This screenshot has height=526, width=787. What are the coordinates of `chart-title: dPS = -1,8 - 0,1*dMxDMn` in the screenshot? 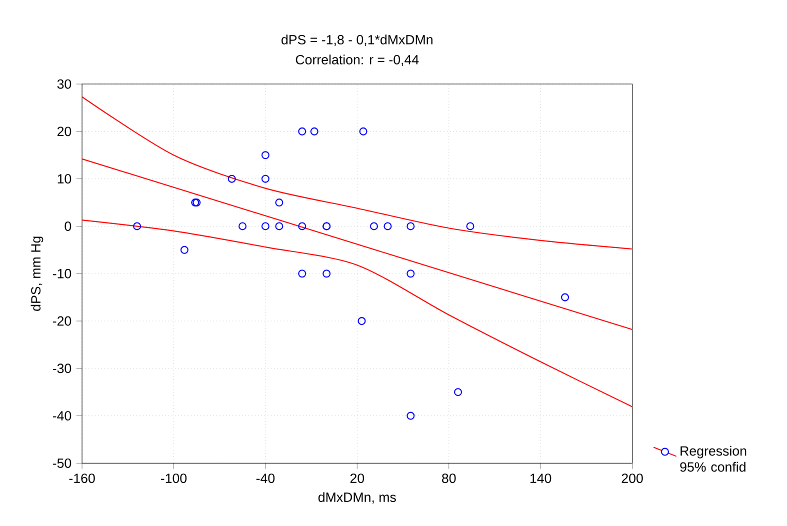 It's located at (357, 40).